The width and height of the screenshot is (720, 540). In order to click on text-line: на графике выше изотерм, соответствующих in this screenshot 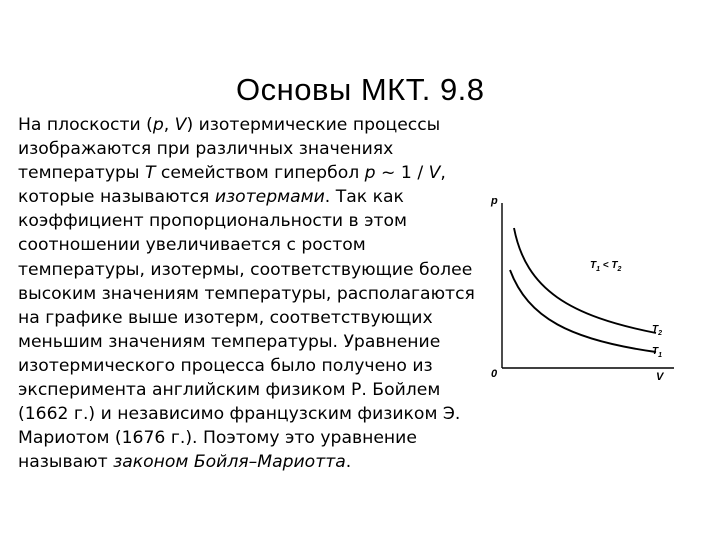, I will do `click(225, 317)`.